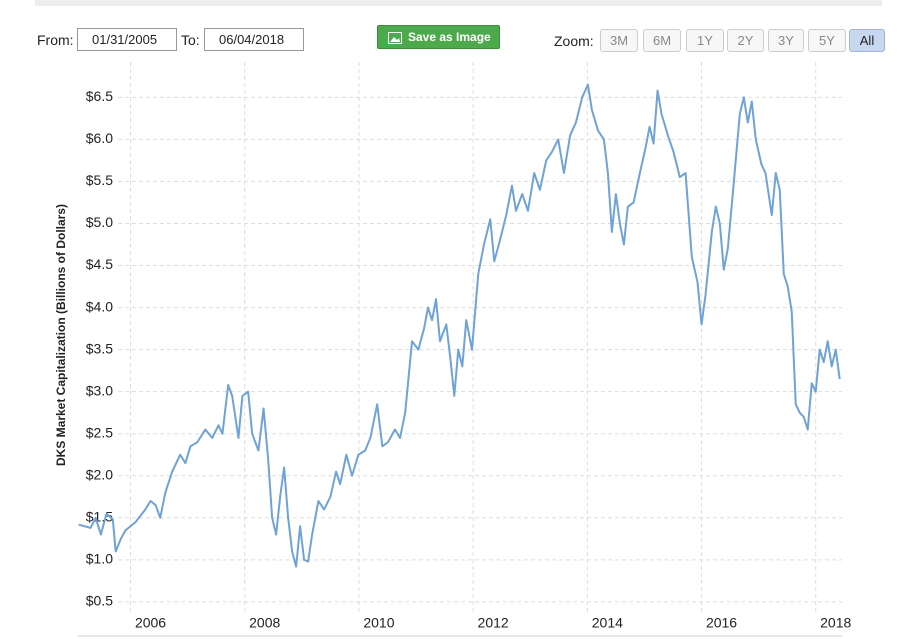 Image resolution: width=905 pixels, height=639 pixels. I want to click on y-tick-label: $5.0, so click(99, 222).